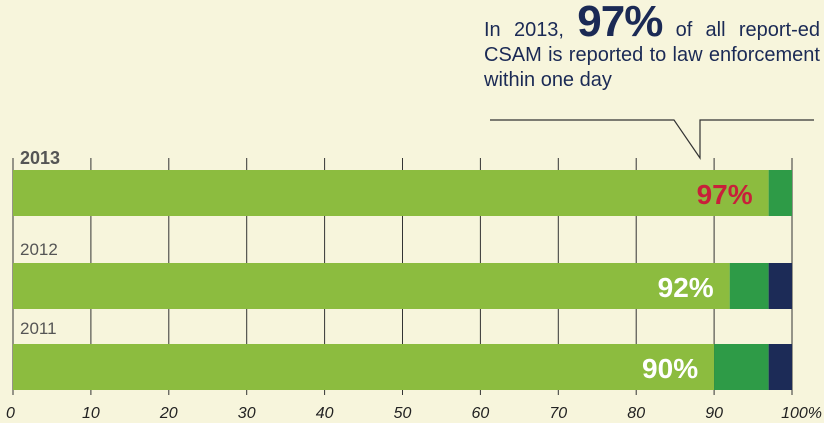 The width and height of the screenshot is (824, 423). Describe the element at coordinates (403, 413) in the screenshot. I see `x-tick-label: 50` at that location.